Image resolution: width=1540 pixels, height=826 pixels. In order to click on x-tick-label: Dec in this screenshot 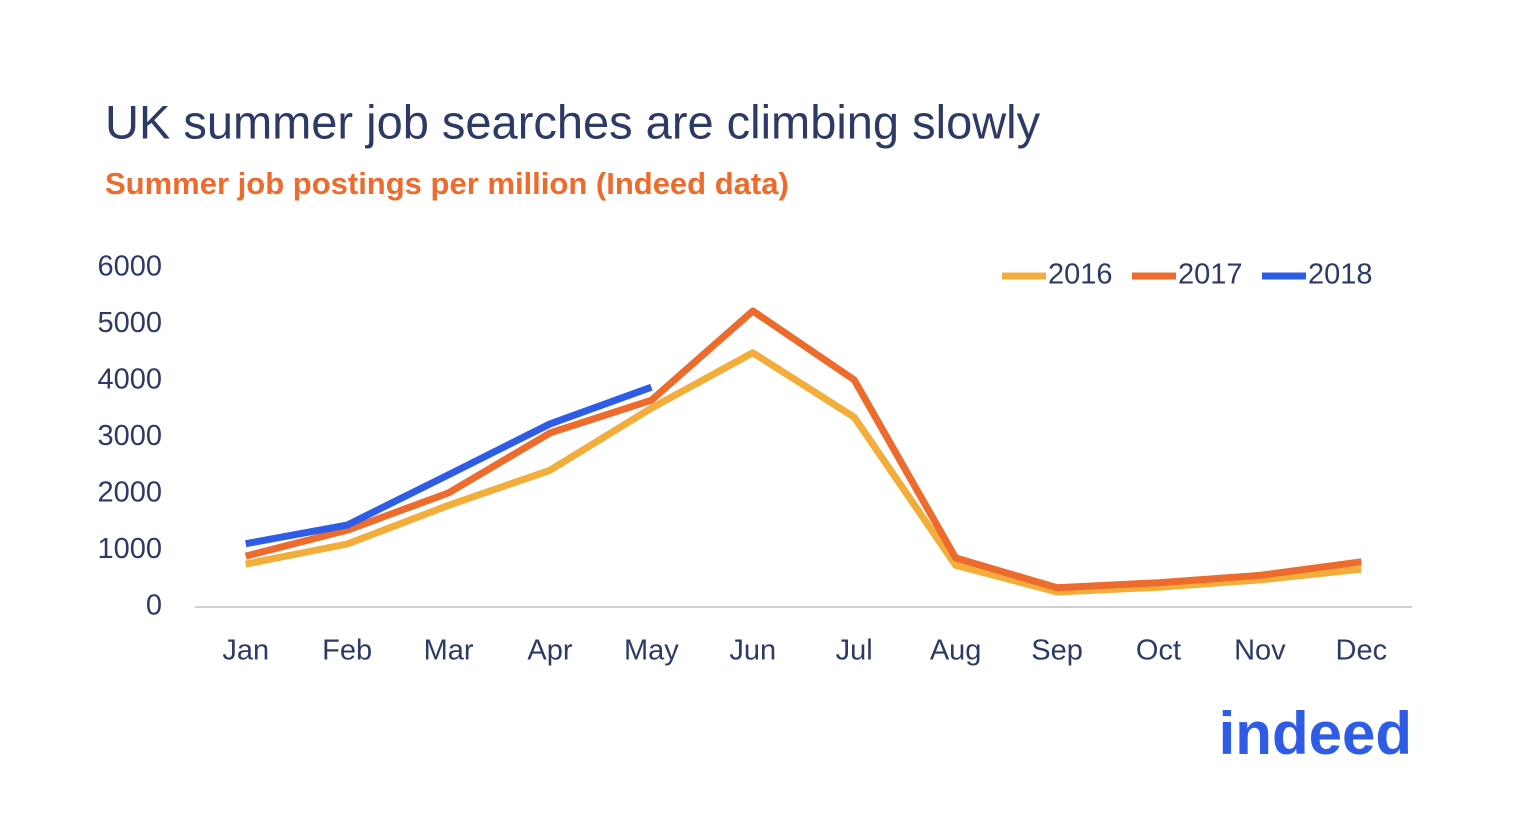, I will do `click(1362, 651)`.